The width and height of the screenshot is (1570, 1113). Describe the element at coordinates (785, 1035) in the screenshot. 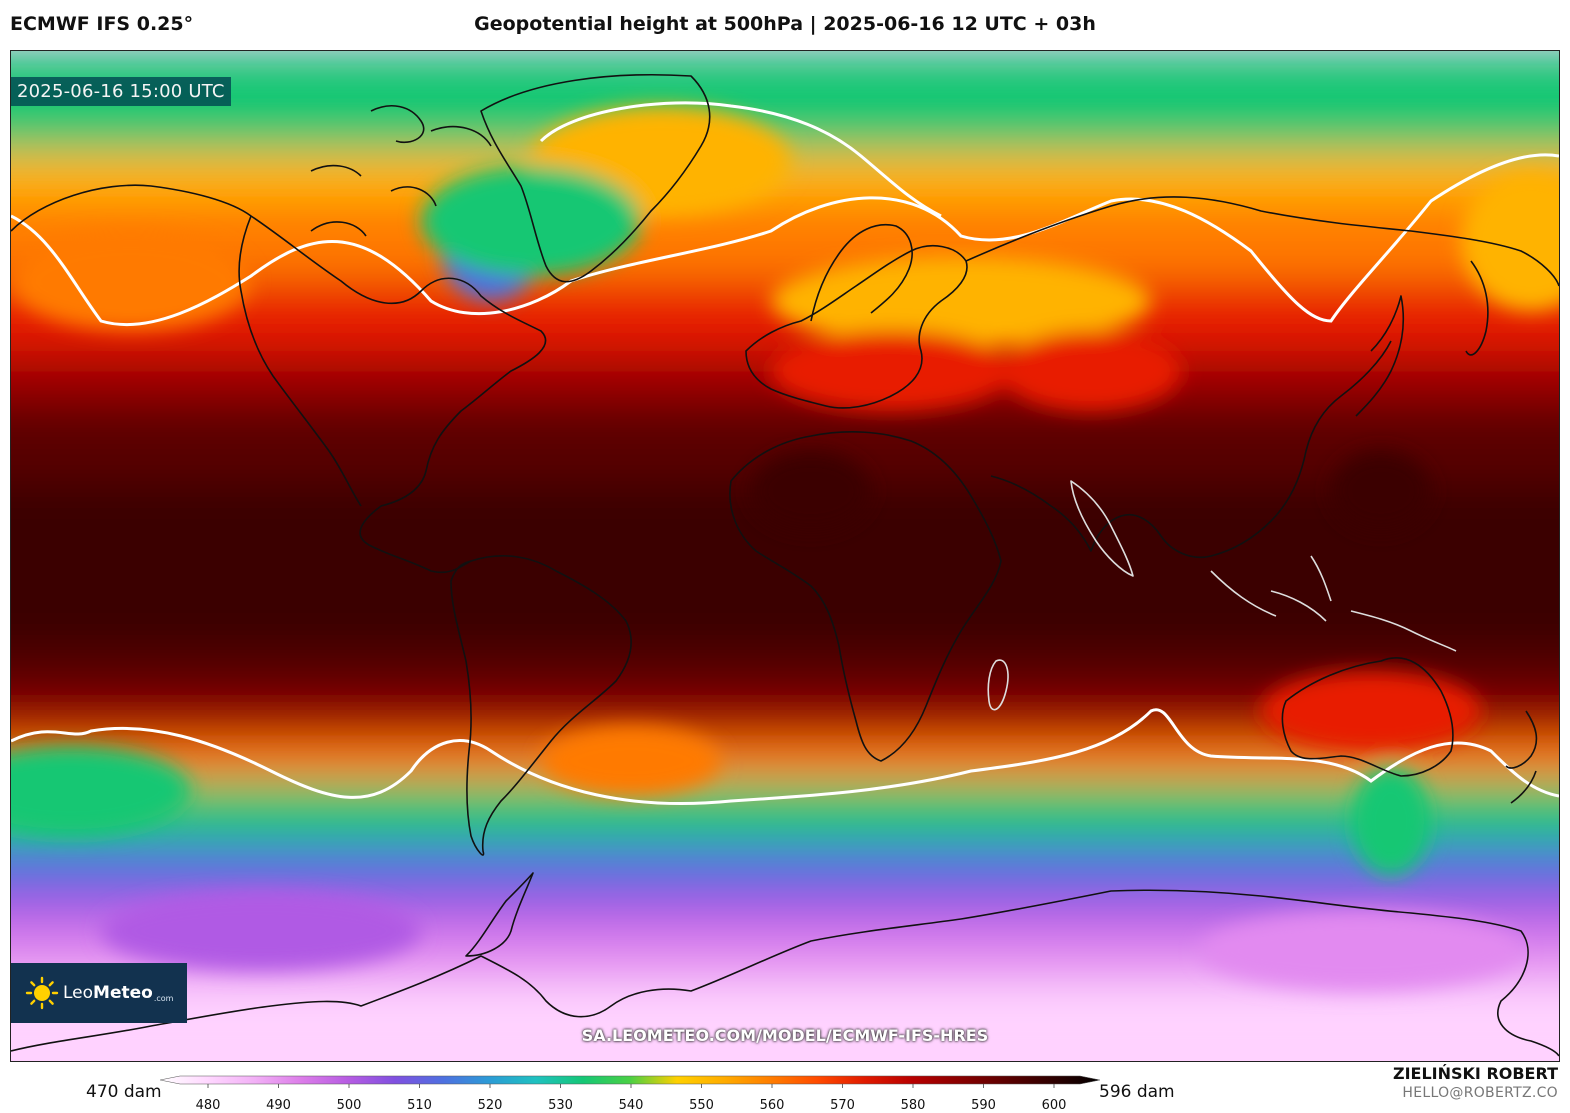

I see `source-url-watermark: SA.LEOMETEO.COM/MODEL/ECMWF-IFS-HRES` at that location.